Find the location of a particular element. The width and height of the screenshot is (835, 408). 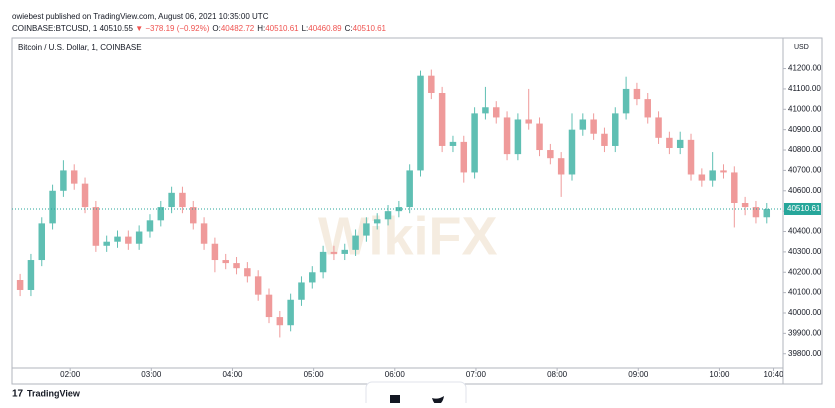

change: ▼ −378.19 (−0.92%) is located at coordinates (172, 28).